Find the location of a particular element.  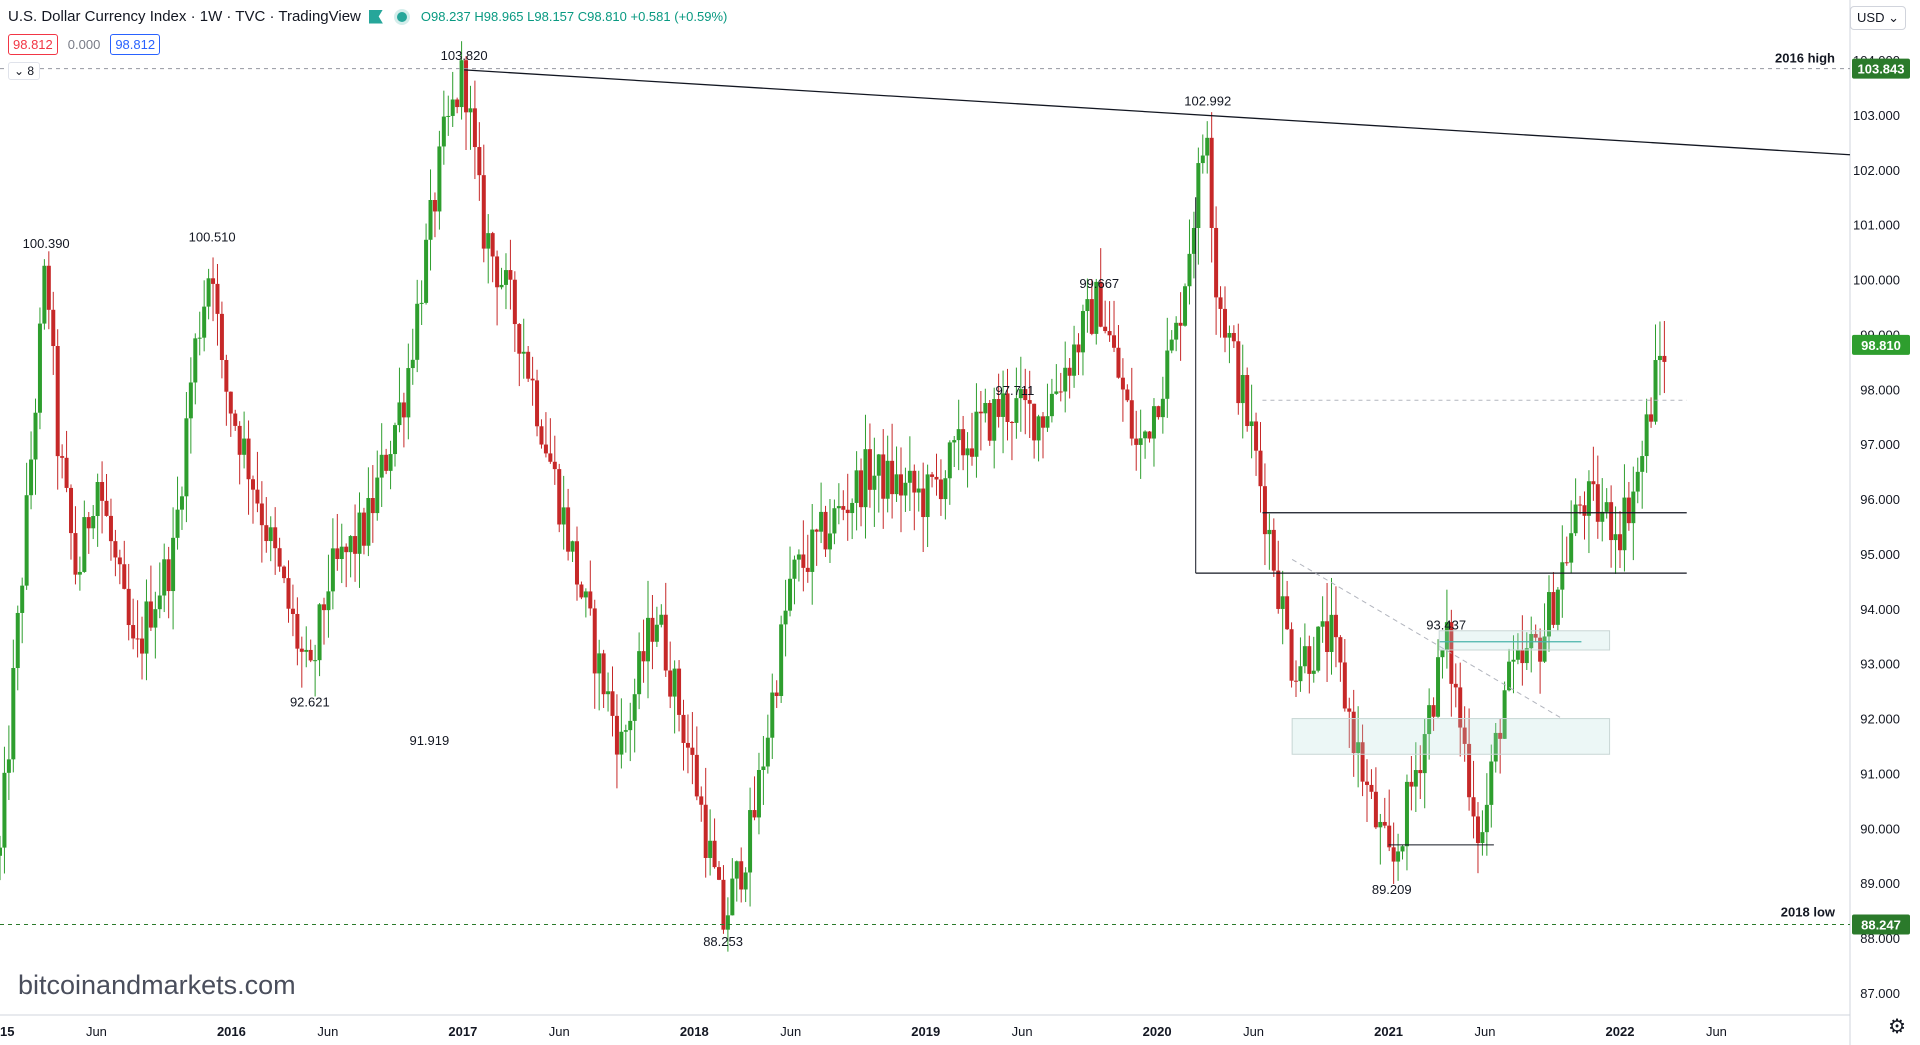

support-zone is located at coordinates (1451, 736).